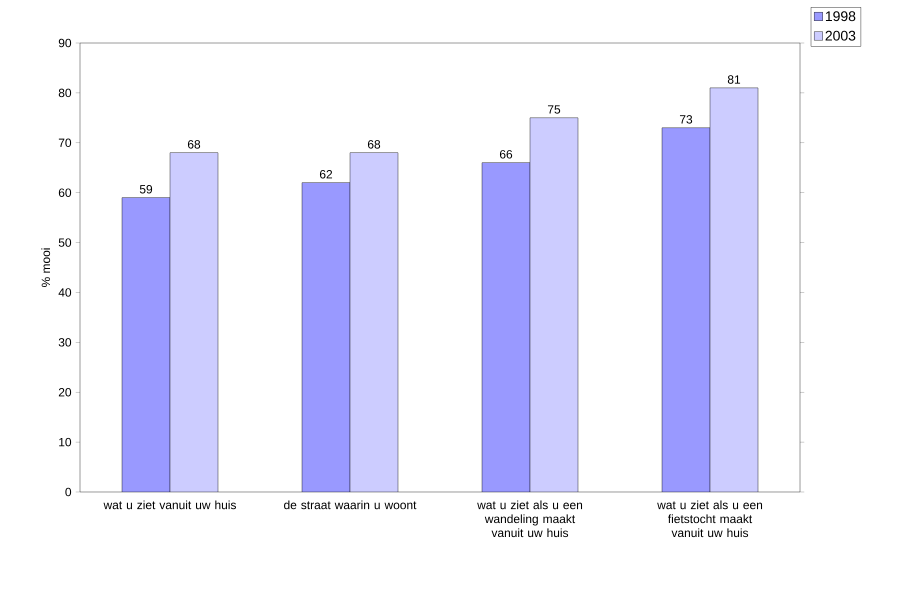 Image resolution: width=906 pixels, height=613 pixels. I want to click on y-tick-label: 10, so click(65, 442).